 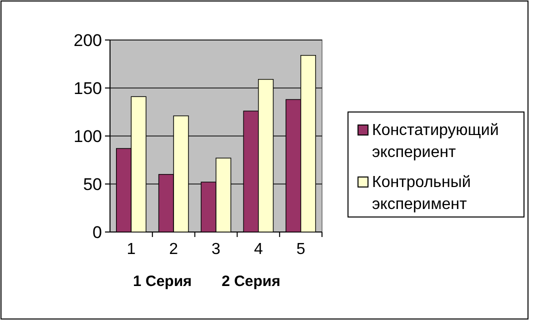 What do you see at coordinates (421, 193) in the screenshot?
I see `legend-label: Контрольный эксперимент` at bounding box center [421, 193].